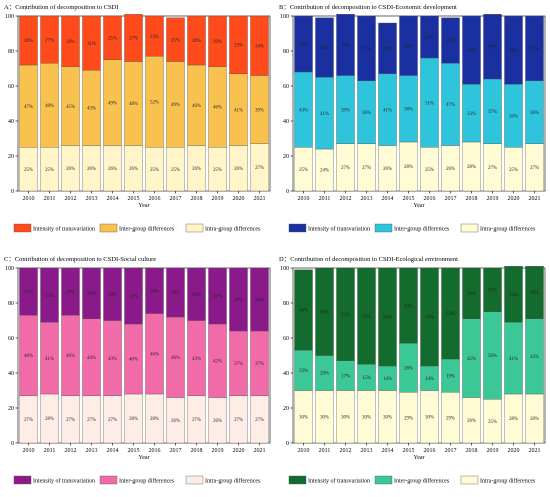 Image resolution: width=550 pixels, height=497 pixels. What do you see at coordinates (238, 110) in the screenshot?
I see `data-label: 41%` at bounding box center [238, 110].